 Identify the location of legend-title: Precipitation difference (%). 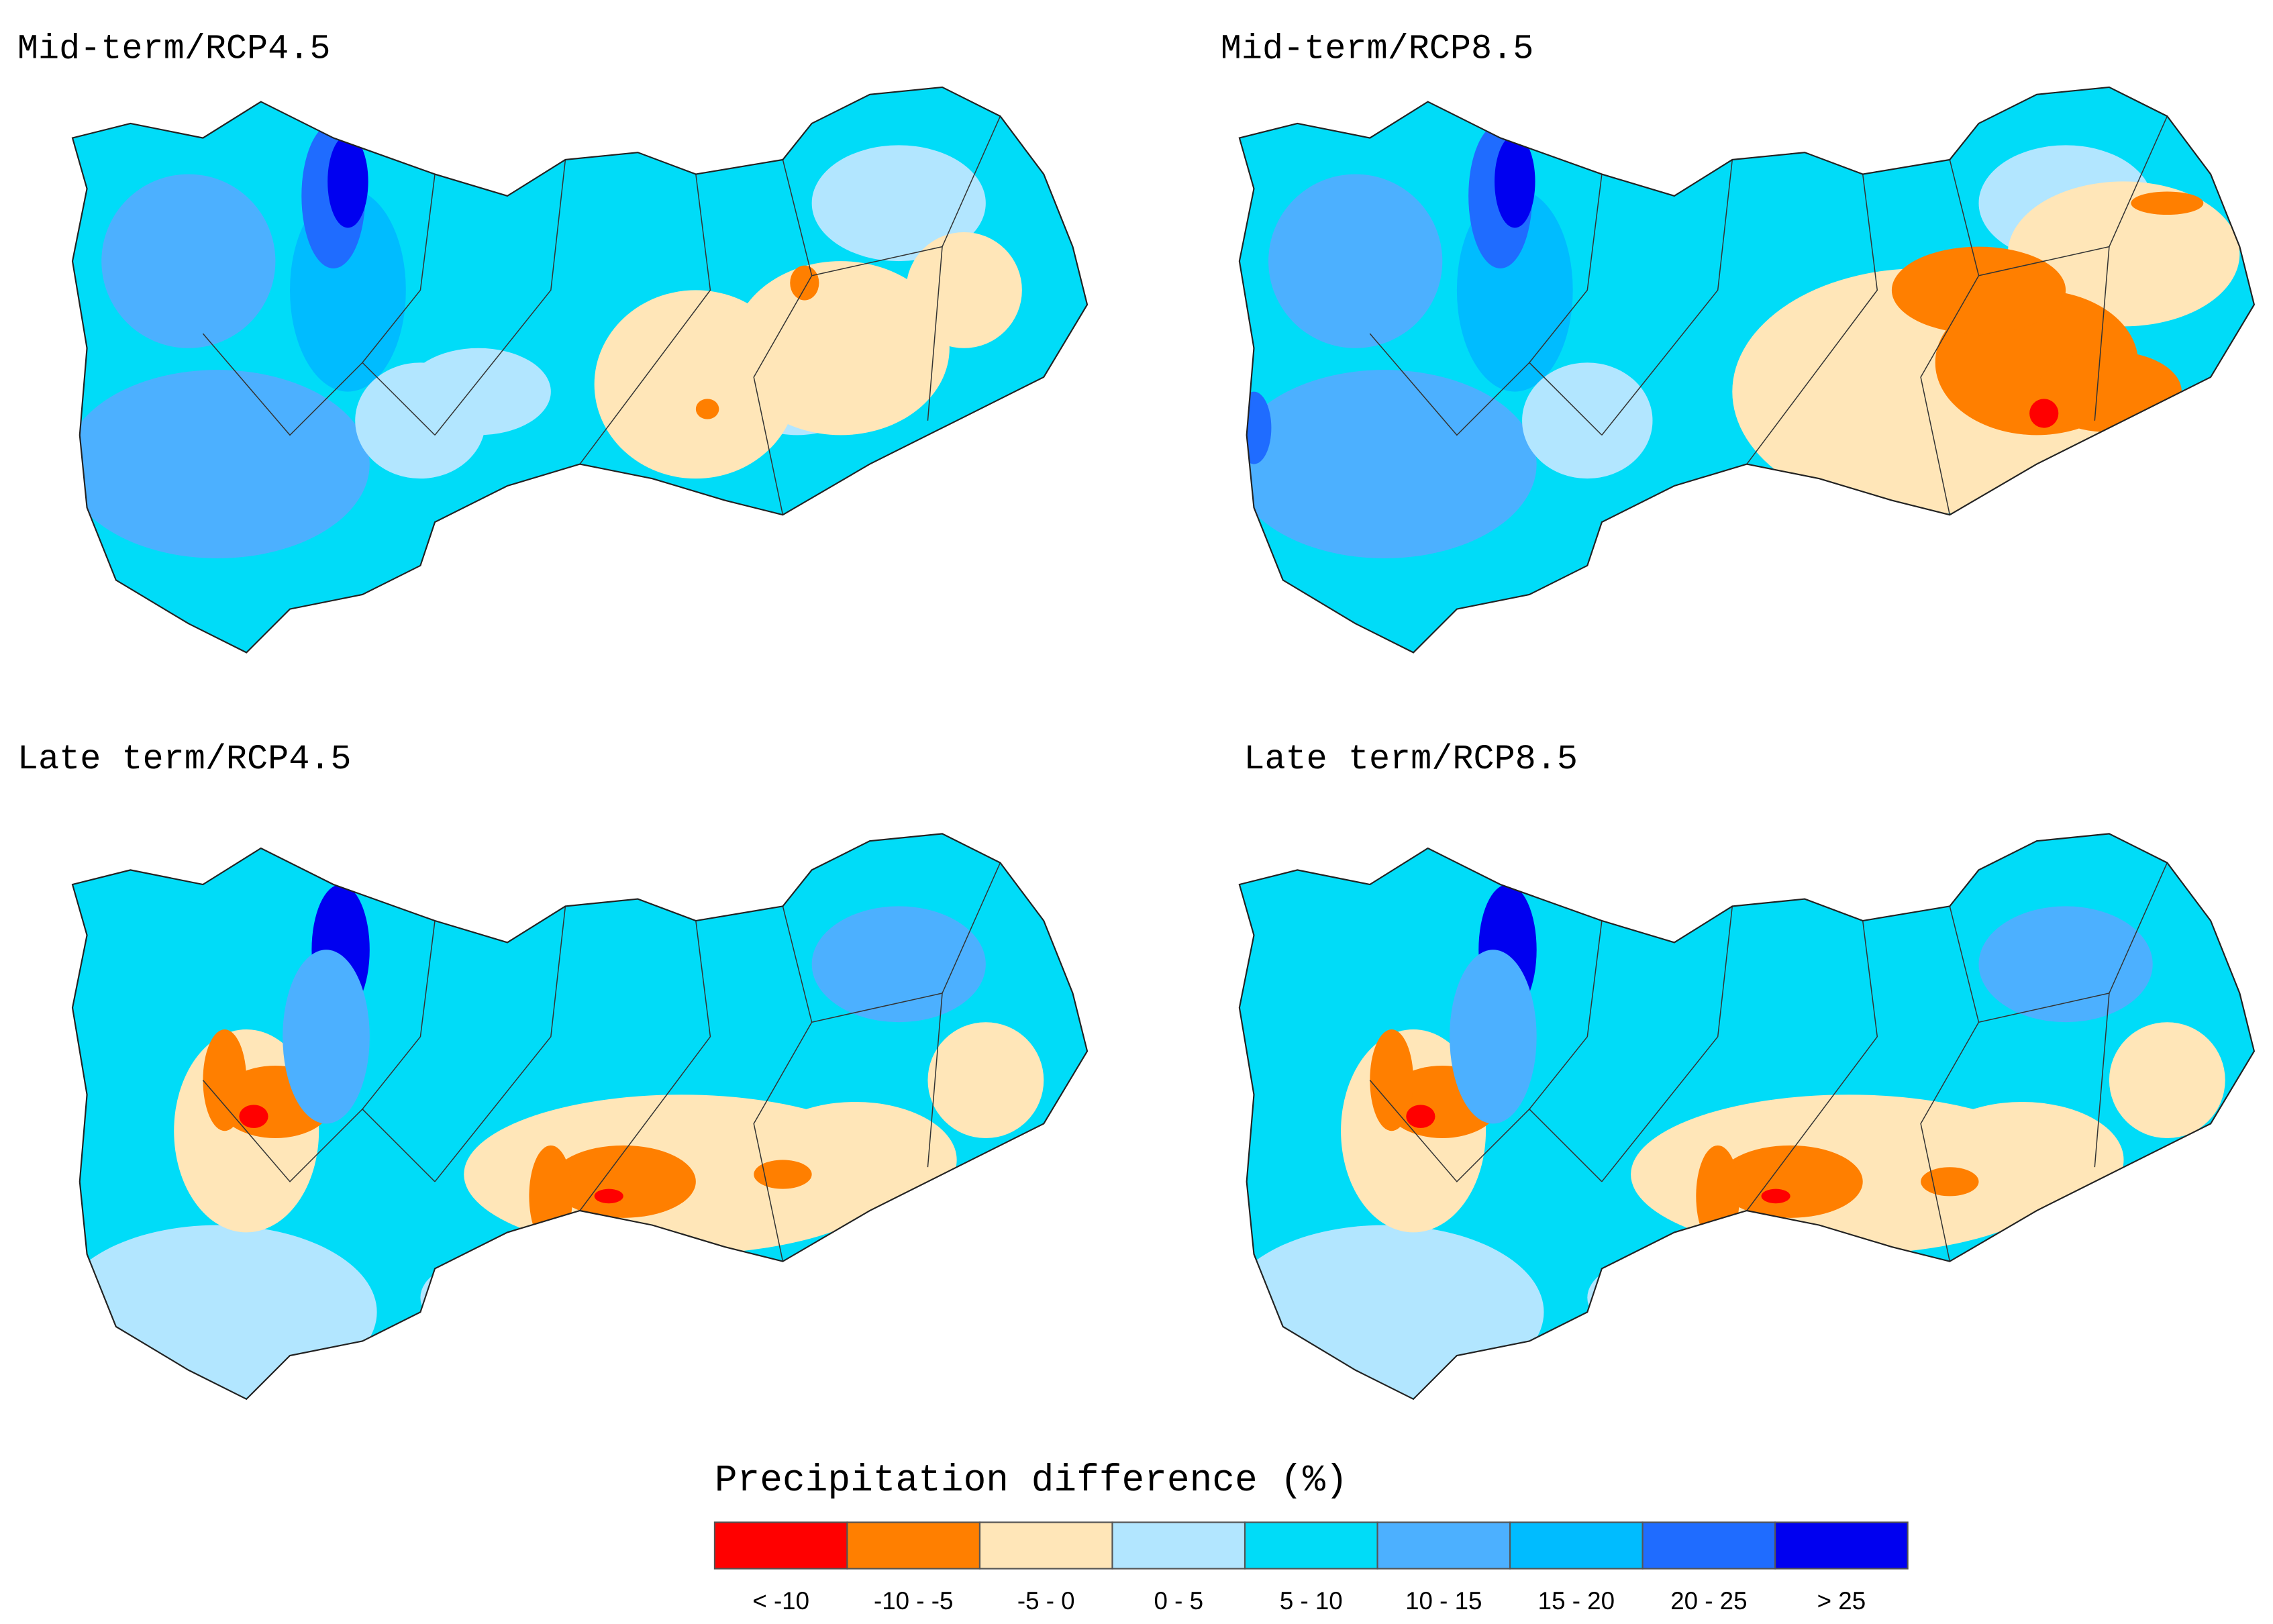
(1031, 1481).